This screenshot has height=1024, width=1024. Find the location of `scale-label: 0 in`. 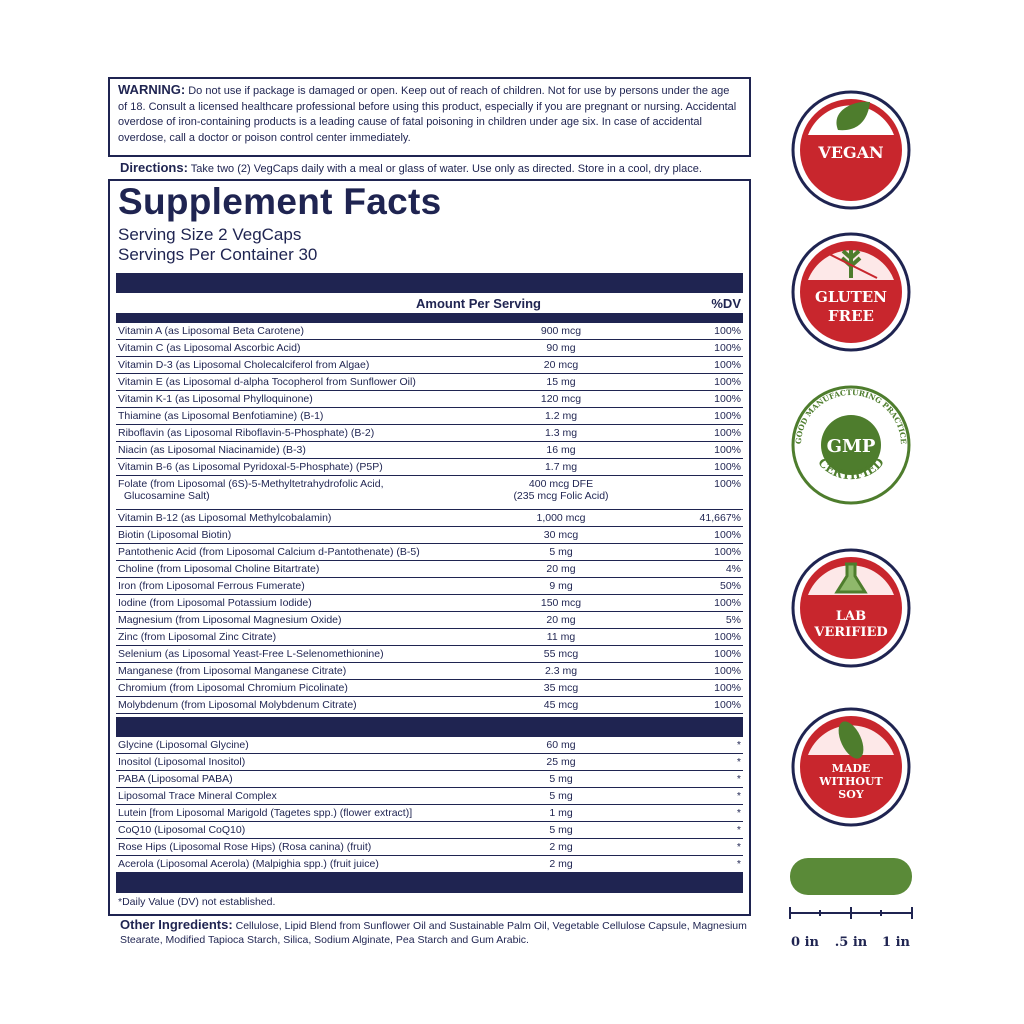

scale-label: 0 in is located at coordinates (805, 942).